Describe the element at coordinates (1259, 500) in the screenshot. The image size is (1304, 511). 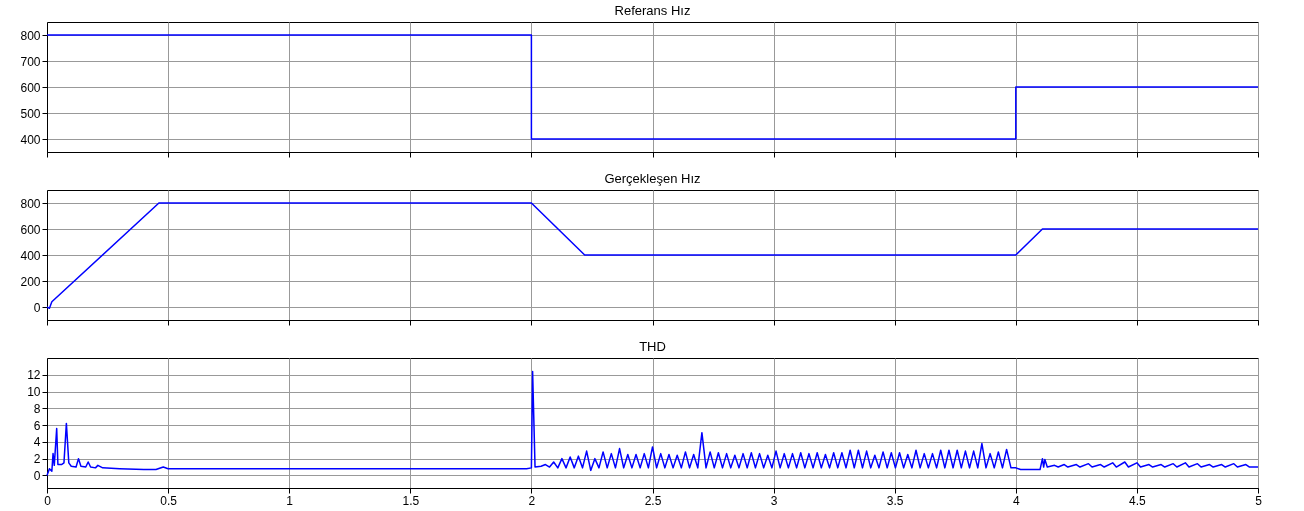
I see `x-tick-label: 5` at that location.